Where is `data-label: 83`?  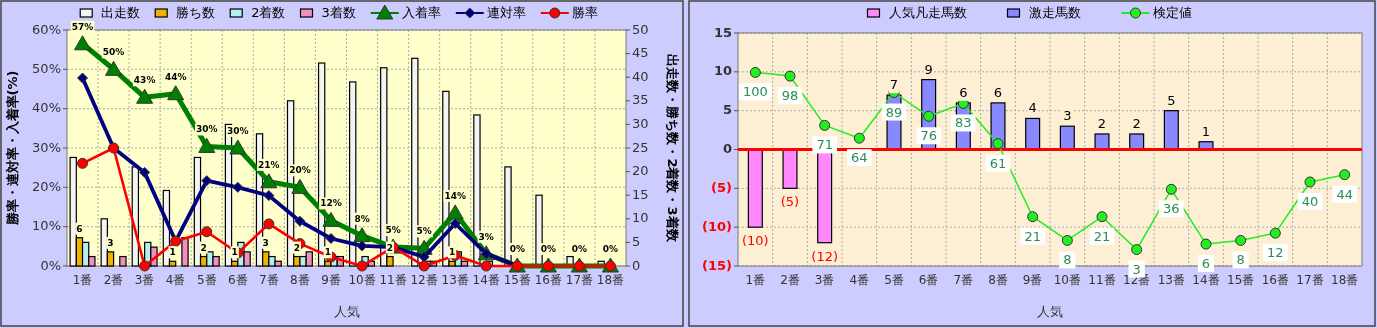
data-label: 83 is located at coordinates (963, 123).